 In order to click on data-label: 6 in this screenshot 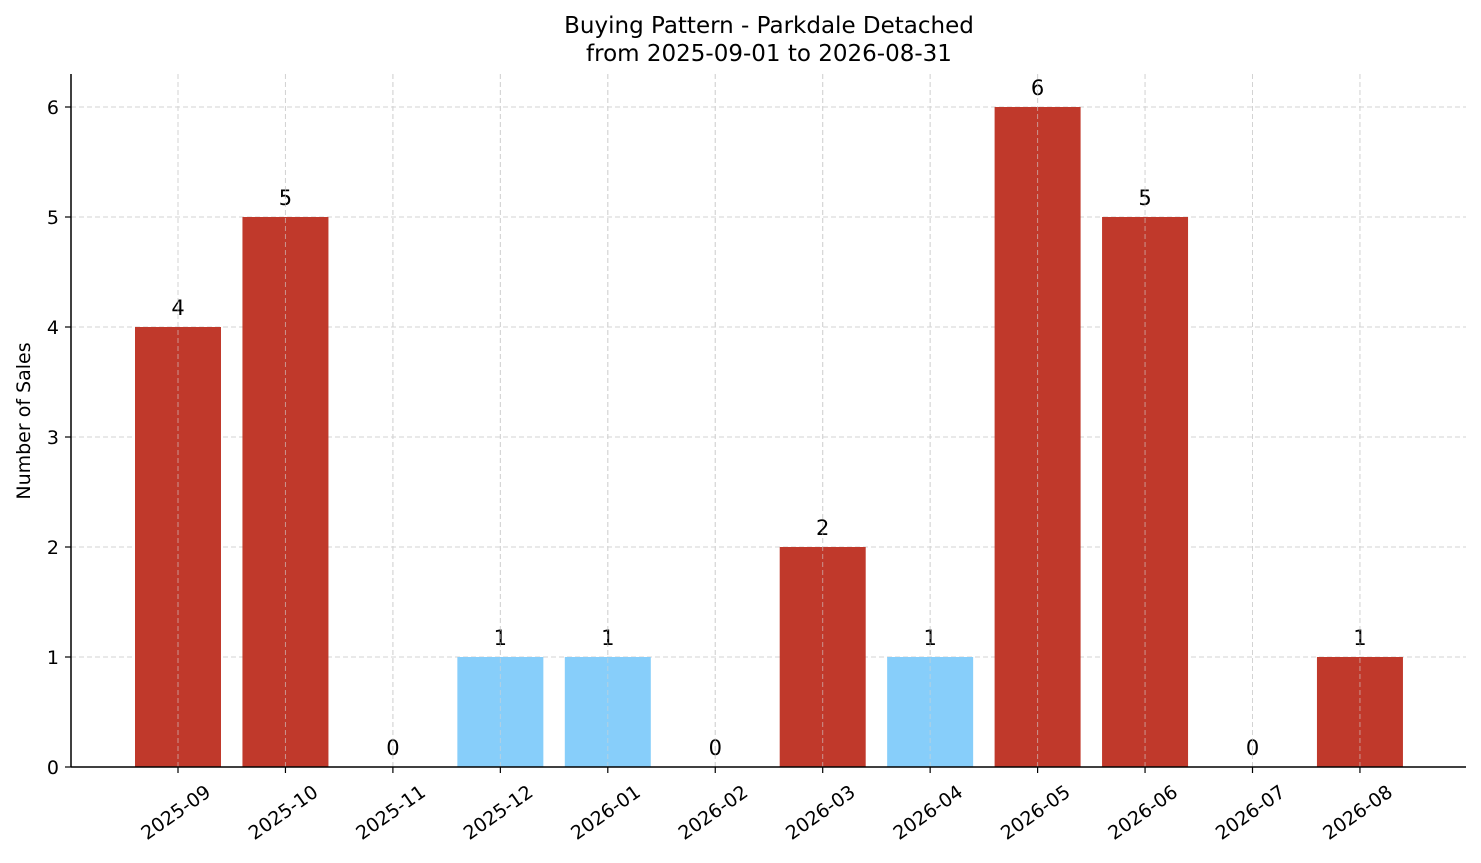, I will do `click(1037, 88)`.